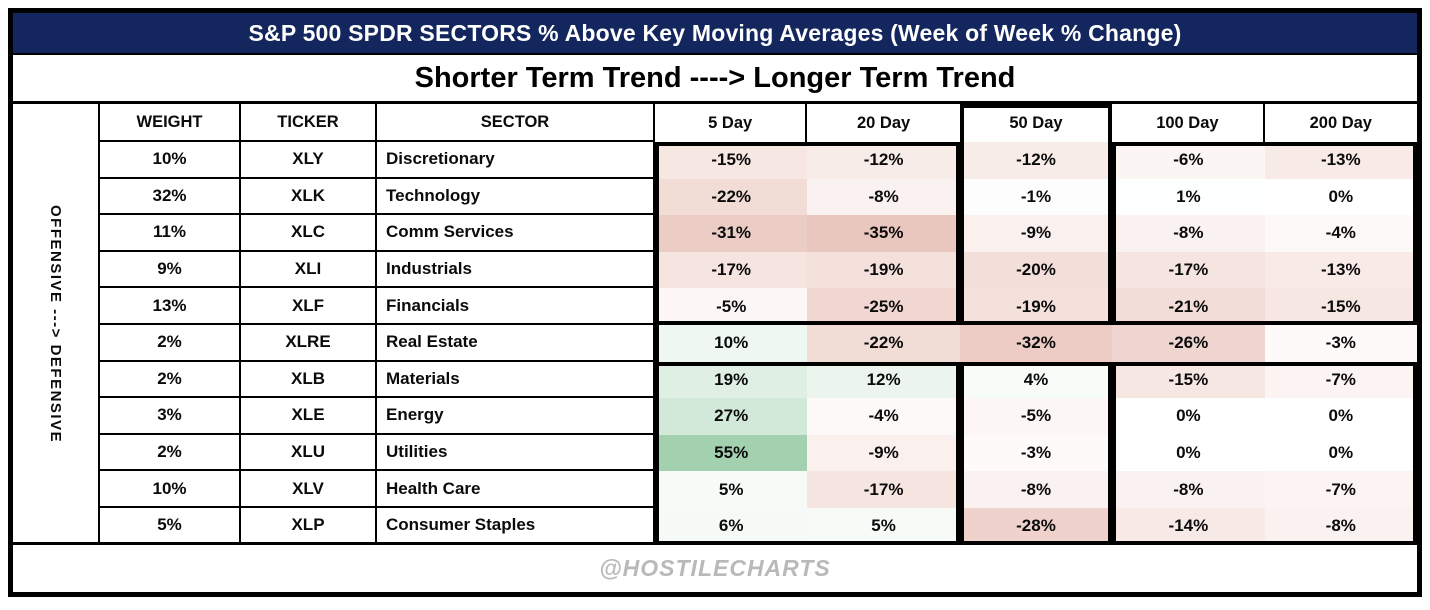  What do you see at coordinates (1188, 233) in the screenshot?
I see `ma-value-cell-xlc-100-day: -8%` at bounding box center [1188, 233].